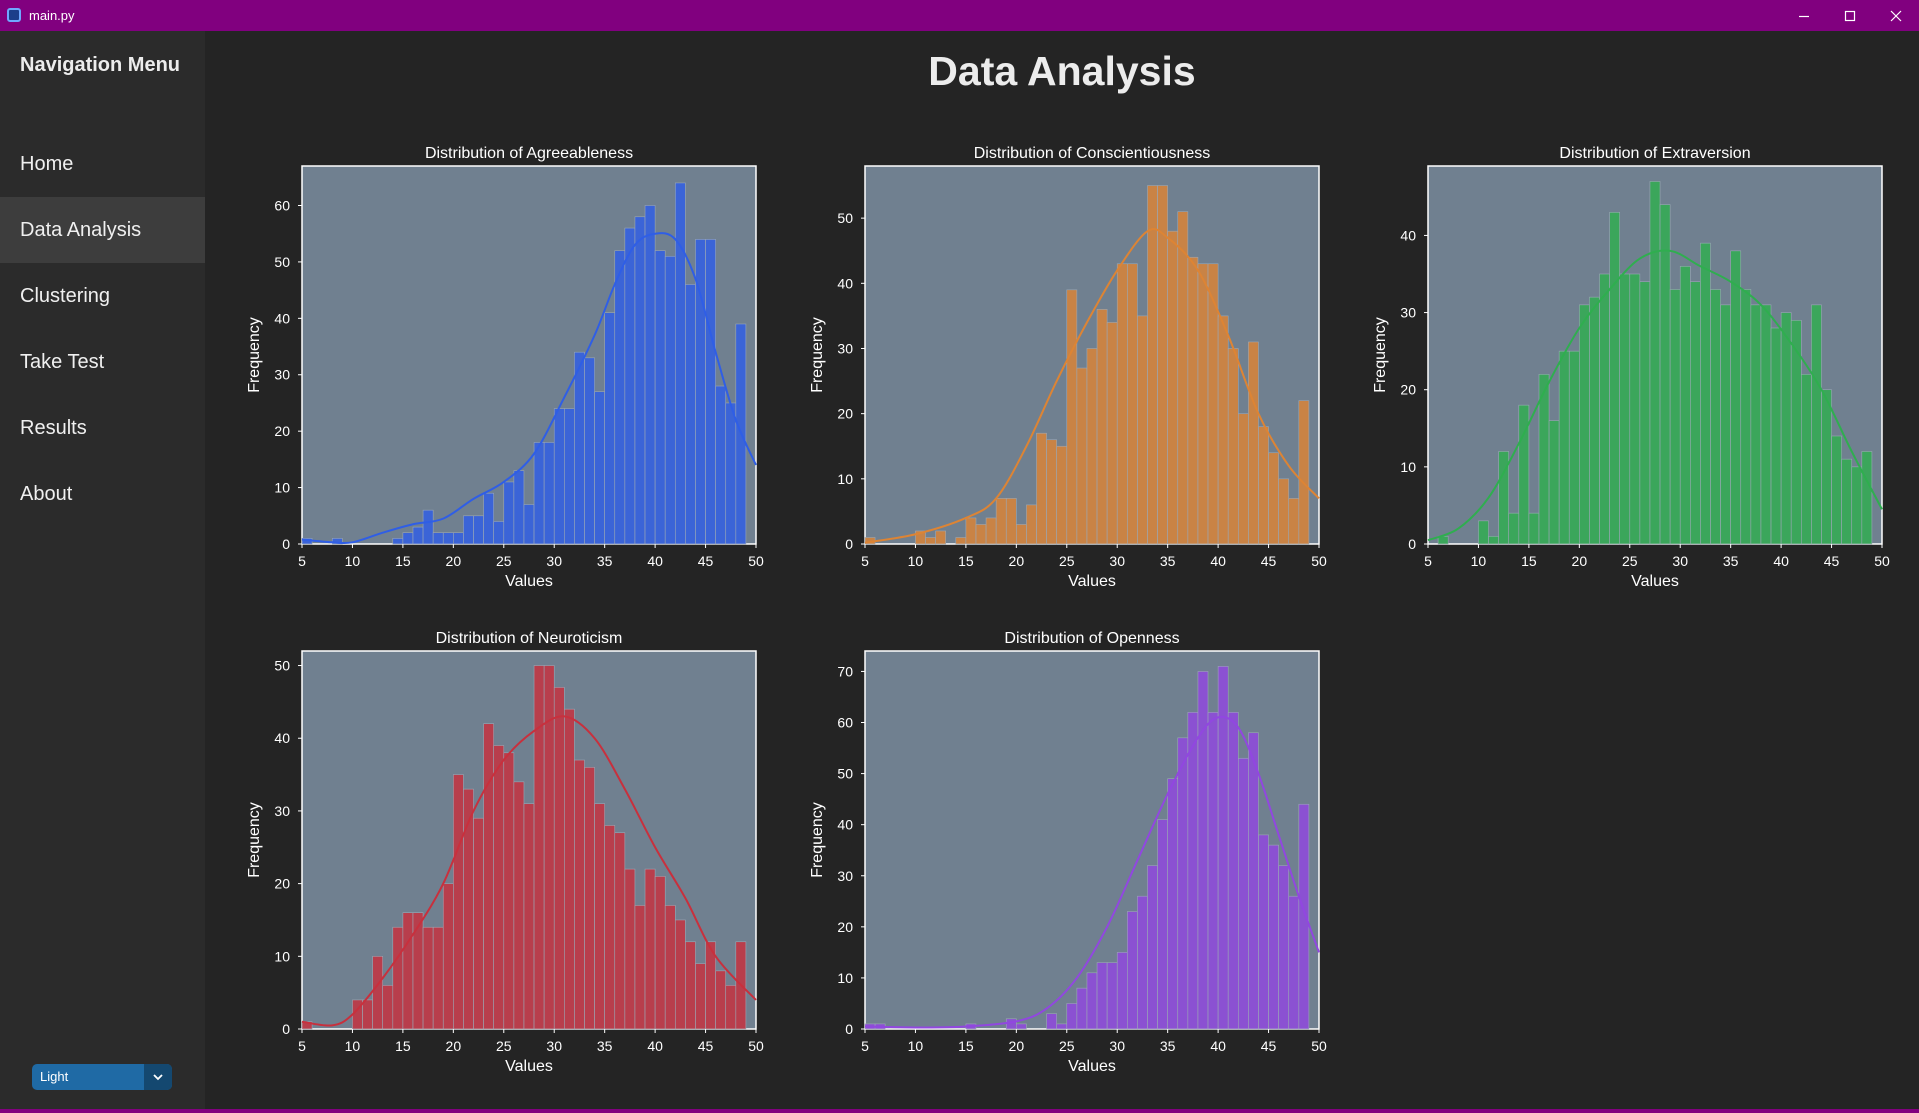  What do you see at coordinates (102, 494) in the screenshot?
I see `sidebar-item-about: About` at bounding box center [102, 494].